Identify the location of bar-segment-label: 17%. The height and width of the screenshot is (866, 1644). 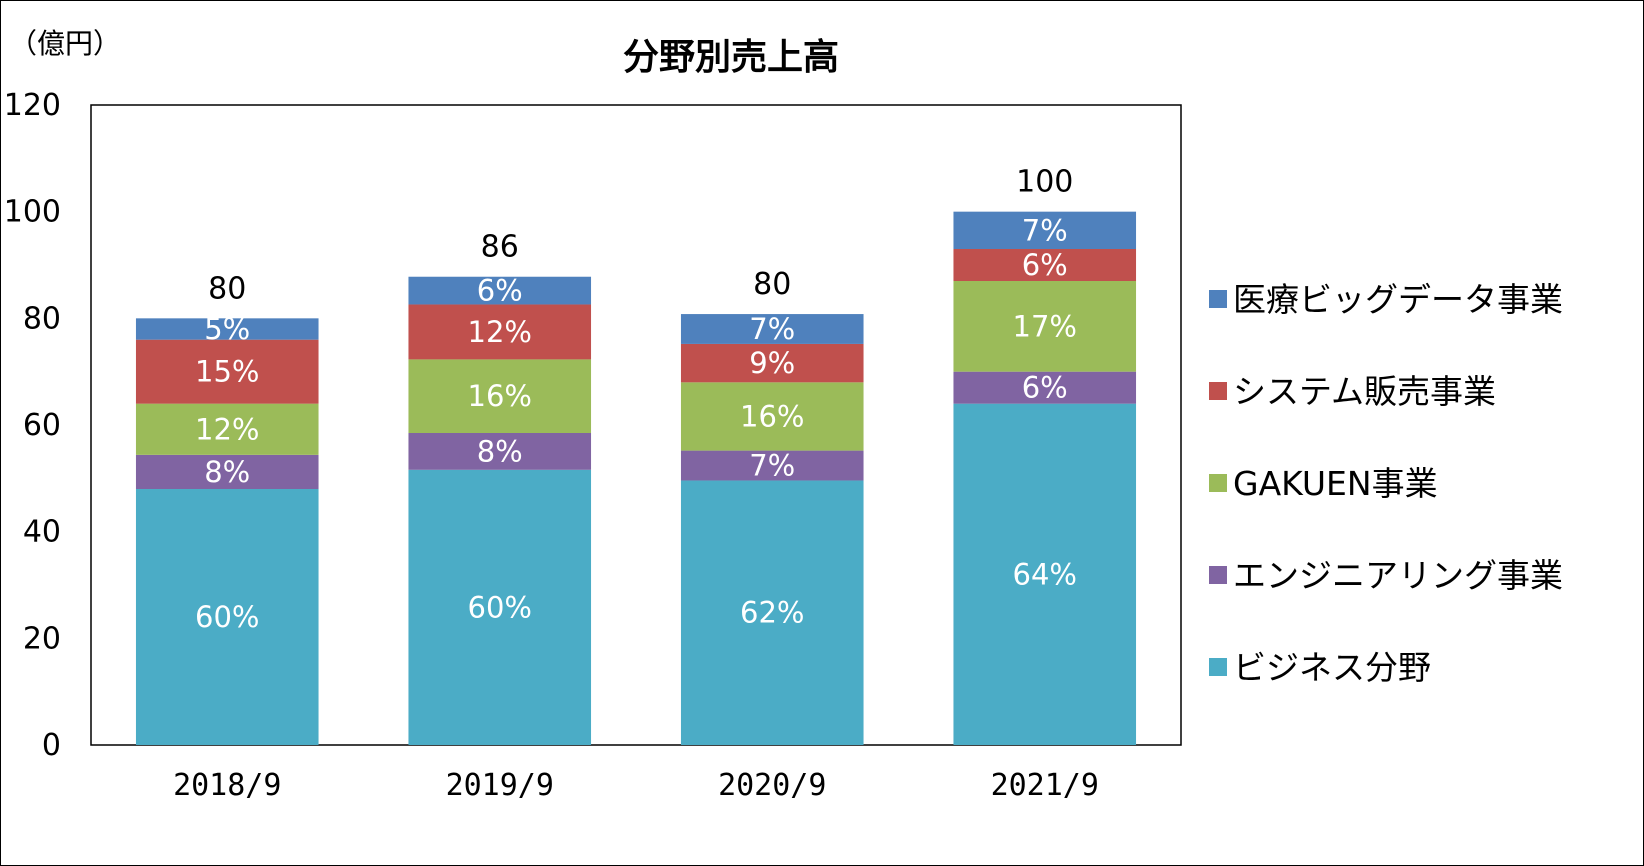
(1045, 326).